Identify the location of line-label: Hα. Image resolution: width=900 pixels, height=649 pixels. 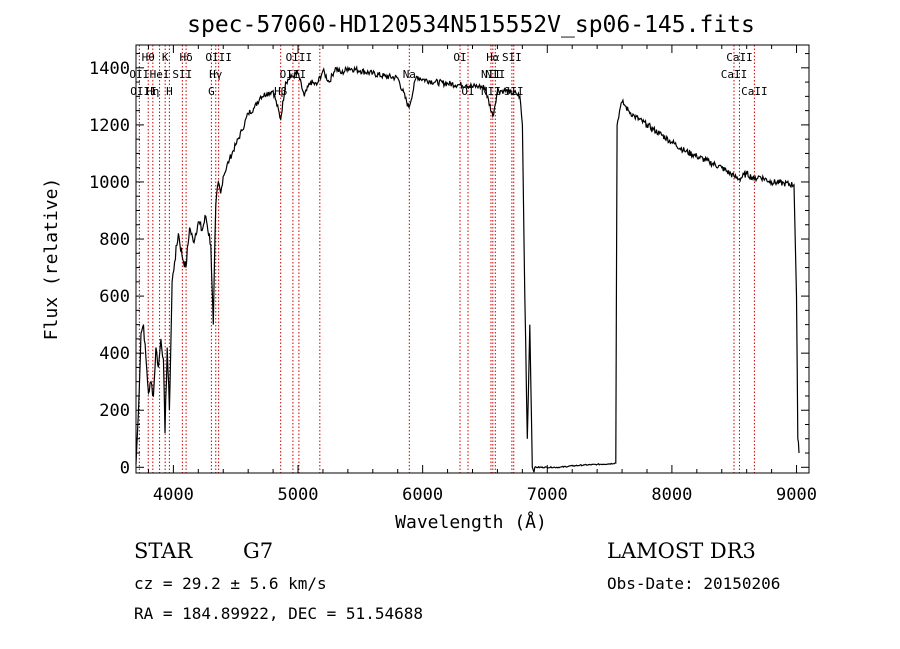
(493, 57).